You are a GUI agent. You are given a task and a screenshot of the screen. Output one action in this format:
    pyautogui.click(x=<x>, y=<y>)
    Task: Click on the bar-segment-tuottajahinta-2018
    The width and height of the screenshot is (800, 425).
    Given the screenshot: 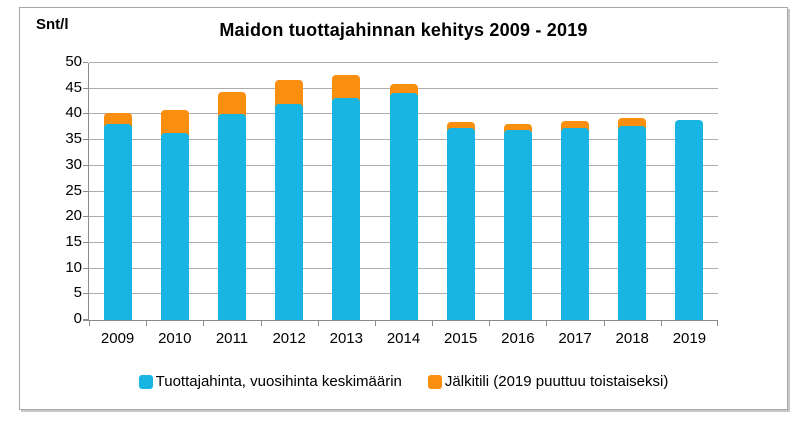 What is the action you would take?
    pyautogui.click(x=632, y=223)
    